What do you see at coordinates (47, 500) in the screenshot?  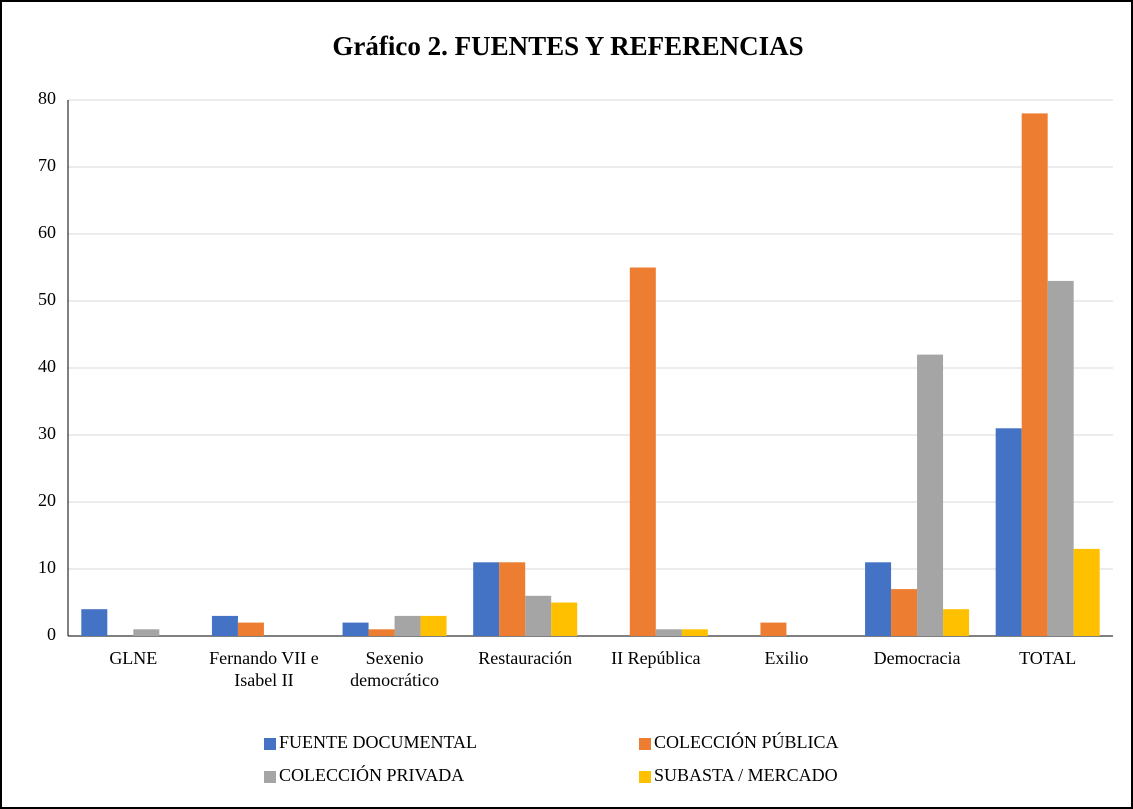 I see `y-tick-label: 20` at bounding box center [47, 500].